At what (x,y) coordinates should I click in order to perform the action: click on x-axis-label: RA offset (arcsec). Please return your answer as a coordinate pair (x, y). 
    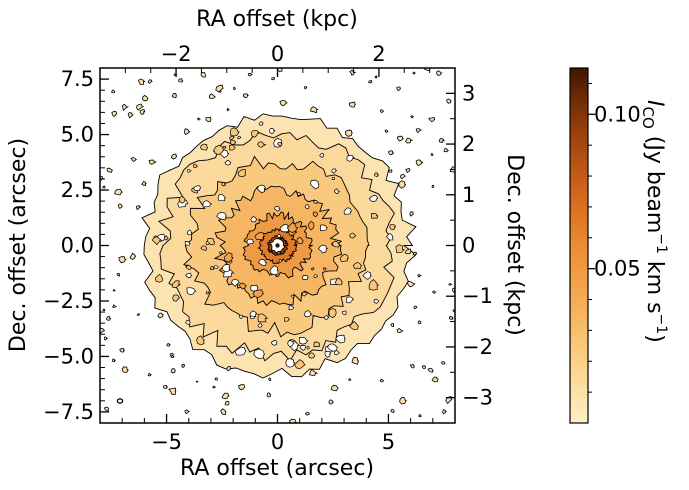
    Looking at the image, I should click on (277, 468).